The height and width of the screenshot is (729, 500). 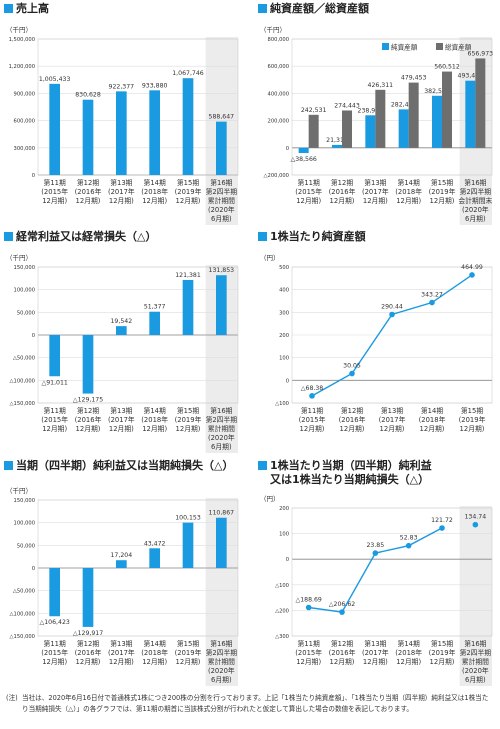 I want to click on data-label: 560,512, so click(x=447, y=67).